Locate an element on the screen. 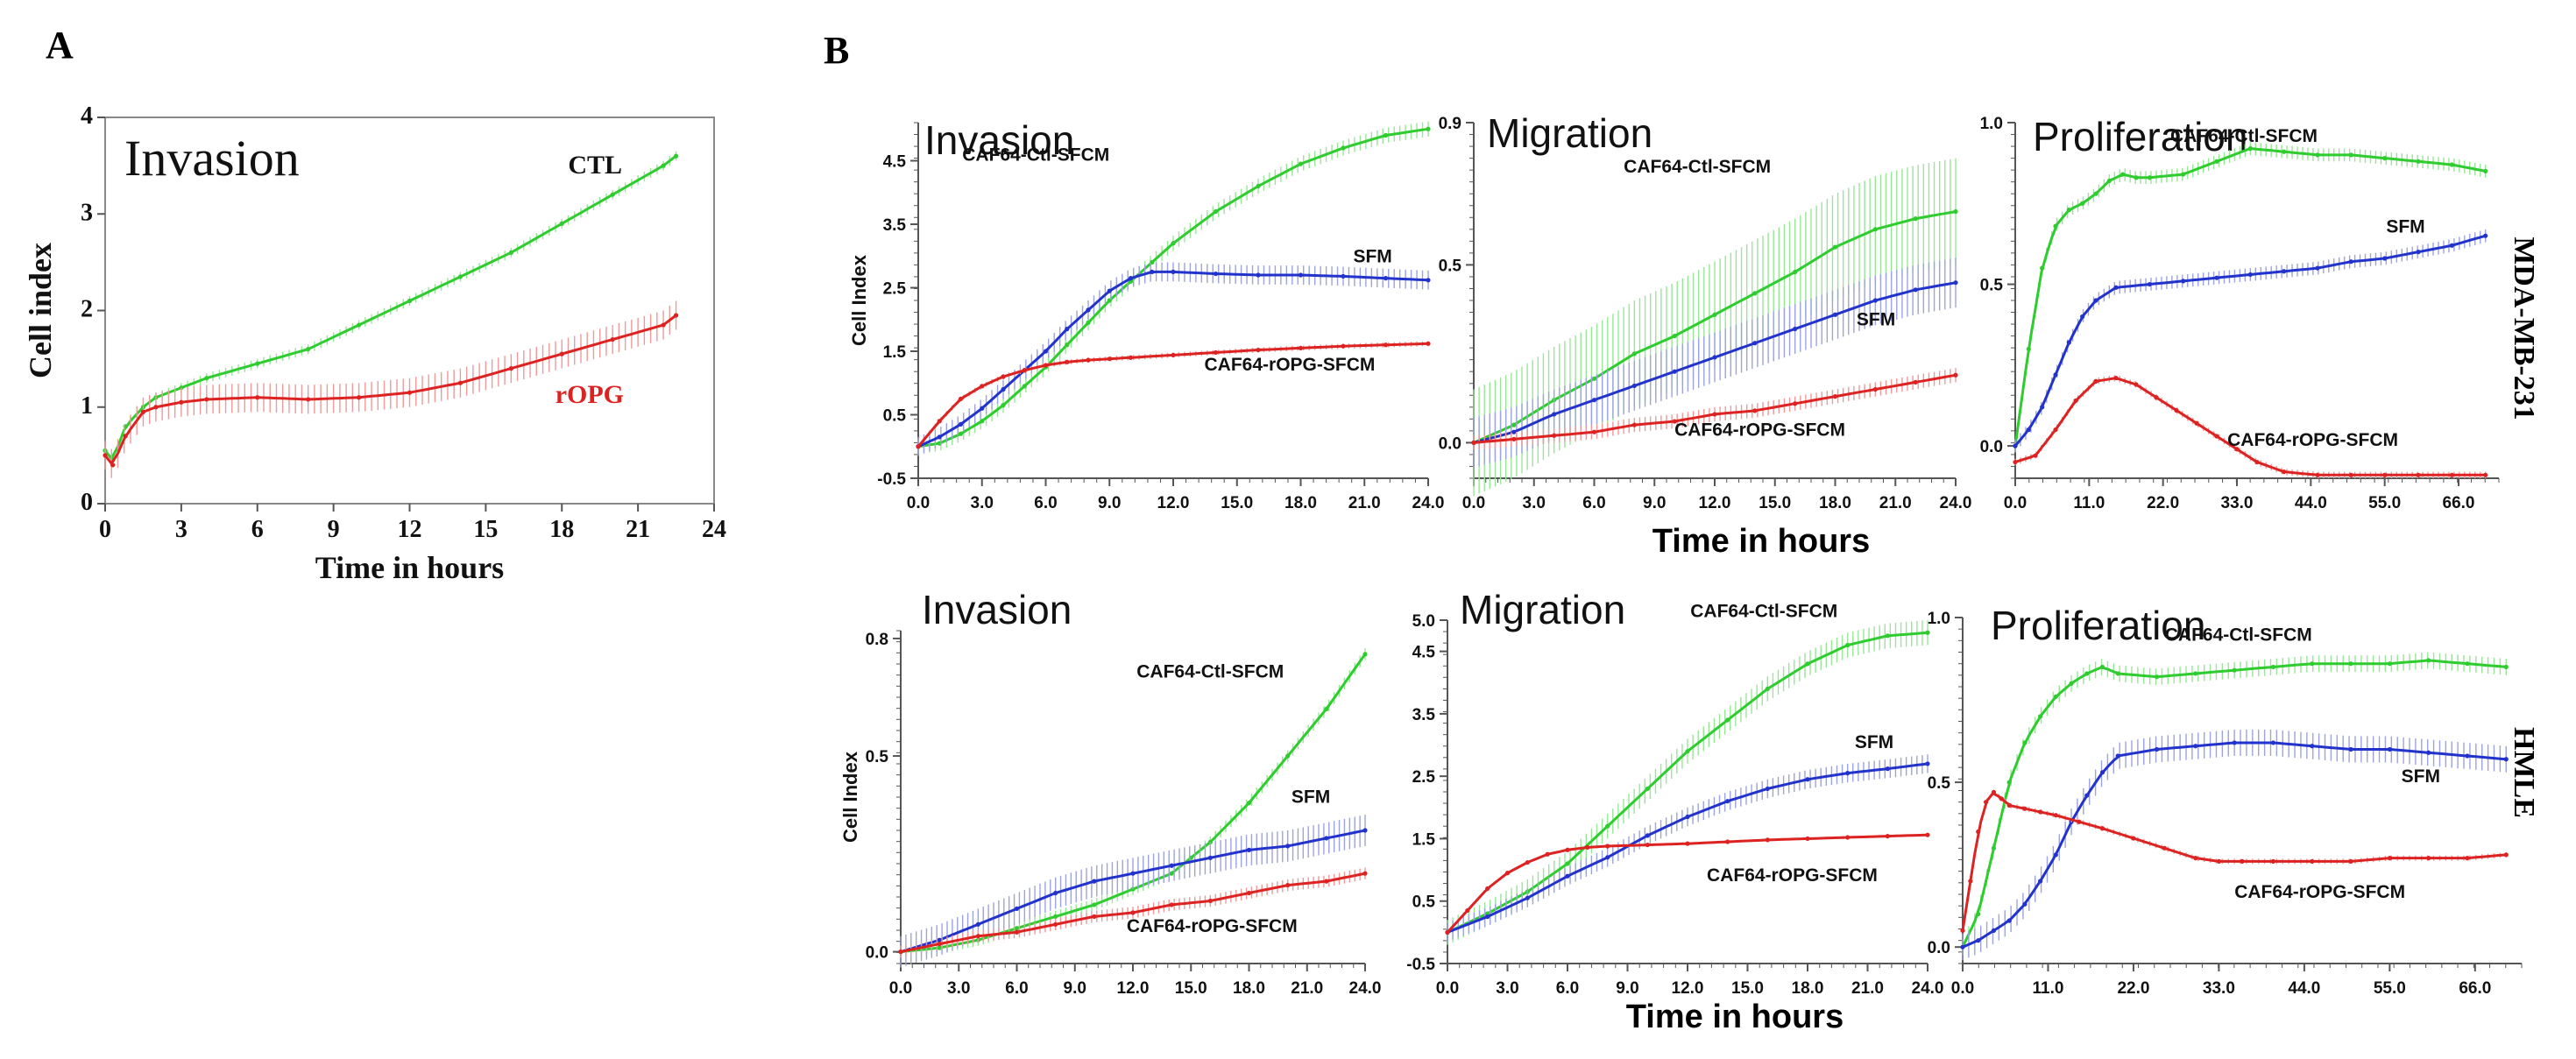 The image size is (2576, 1059). x-tick-label: 18 is located at coordinates (561, 529).